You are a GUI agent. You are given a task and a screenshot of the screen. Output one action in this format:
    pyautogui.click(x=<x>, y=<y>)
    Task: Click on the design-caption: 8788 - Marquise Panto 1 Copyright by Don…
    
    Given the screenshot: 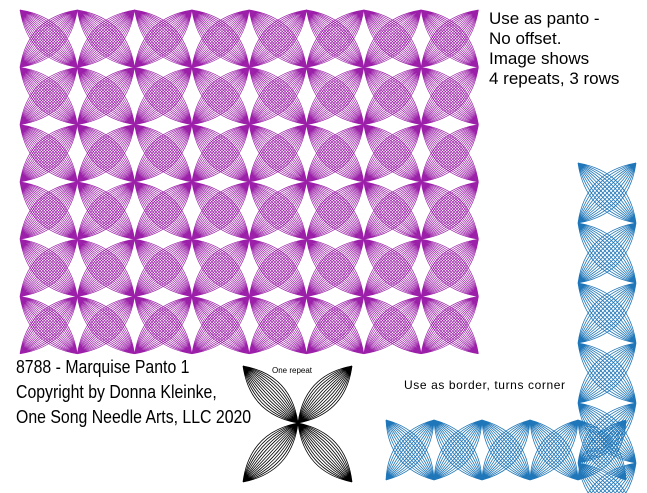 What is the action you would take?
    pyautogui.click(x=133, y=392)
    